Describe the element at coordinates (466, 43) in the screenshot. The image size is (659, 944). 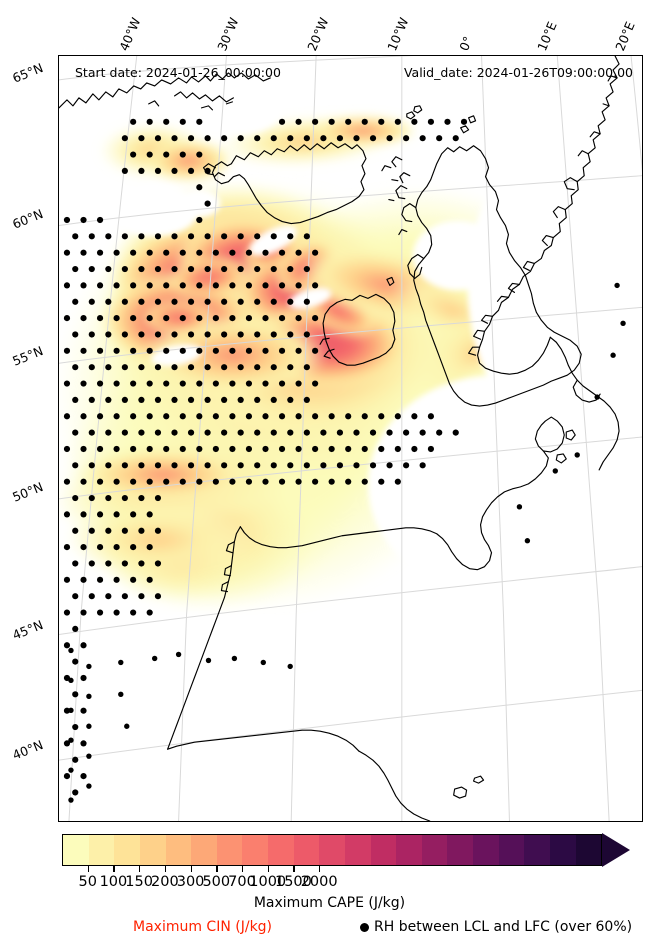
I see `lon-tick-label: 0°` at that location.